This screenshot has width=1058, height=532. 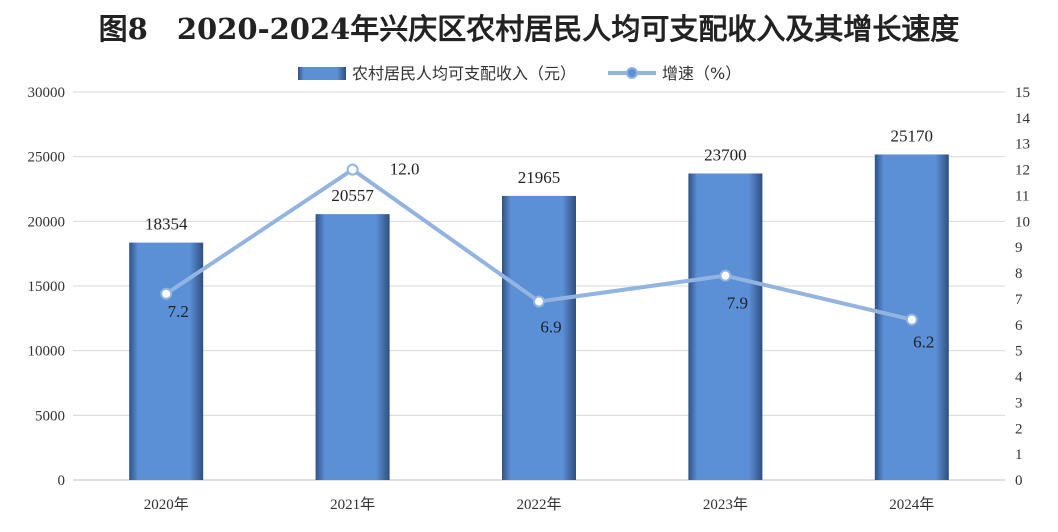 I want to click on legend: 农村居民人均可支配收入（元） 增速（%）, so click(x=519, y=73).